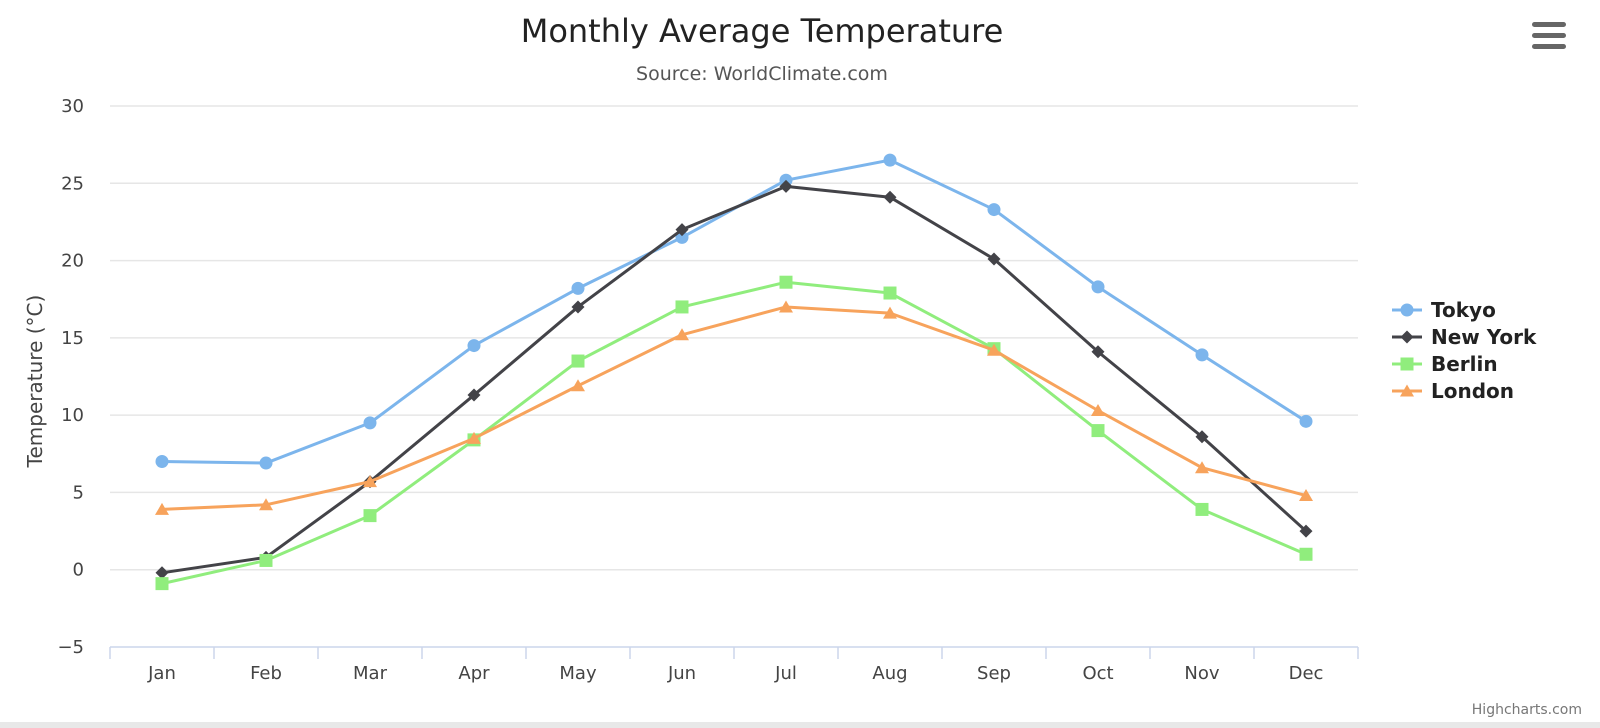  I want to click on credits-link: Highcharts.com, so click(1527, 710).